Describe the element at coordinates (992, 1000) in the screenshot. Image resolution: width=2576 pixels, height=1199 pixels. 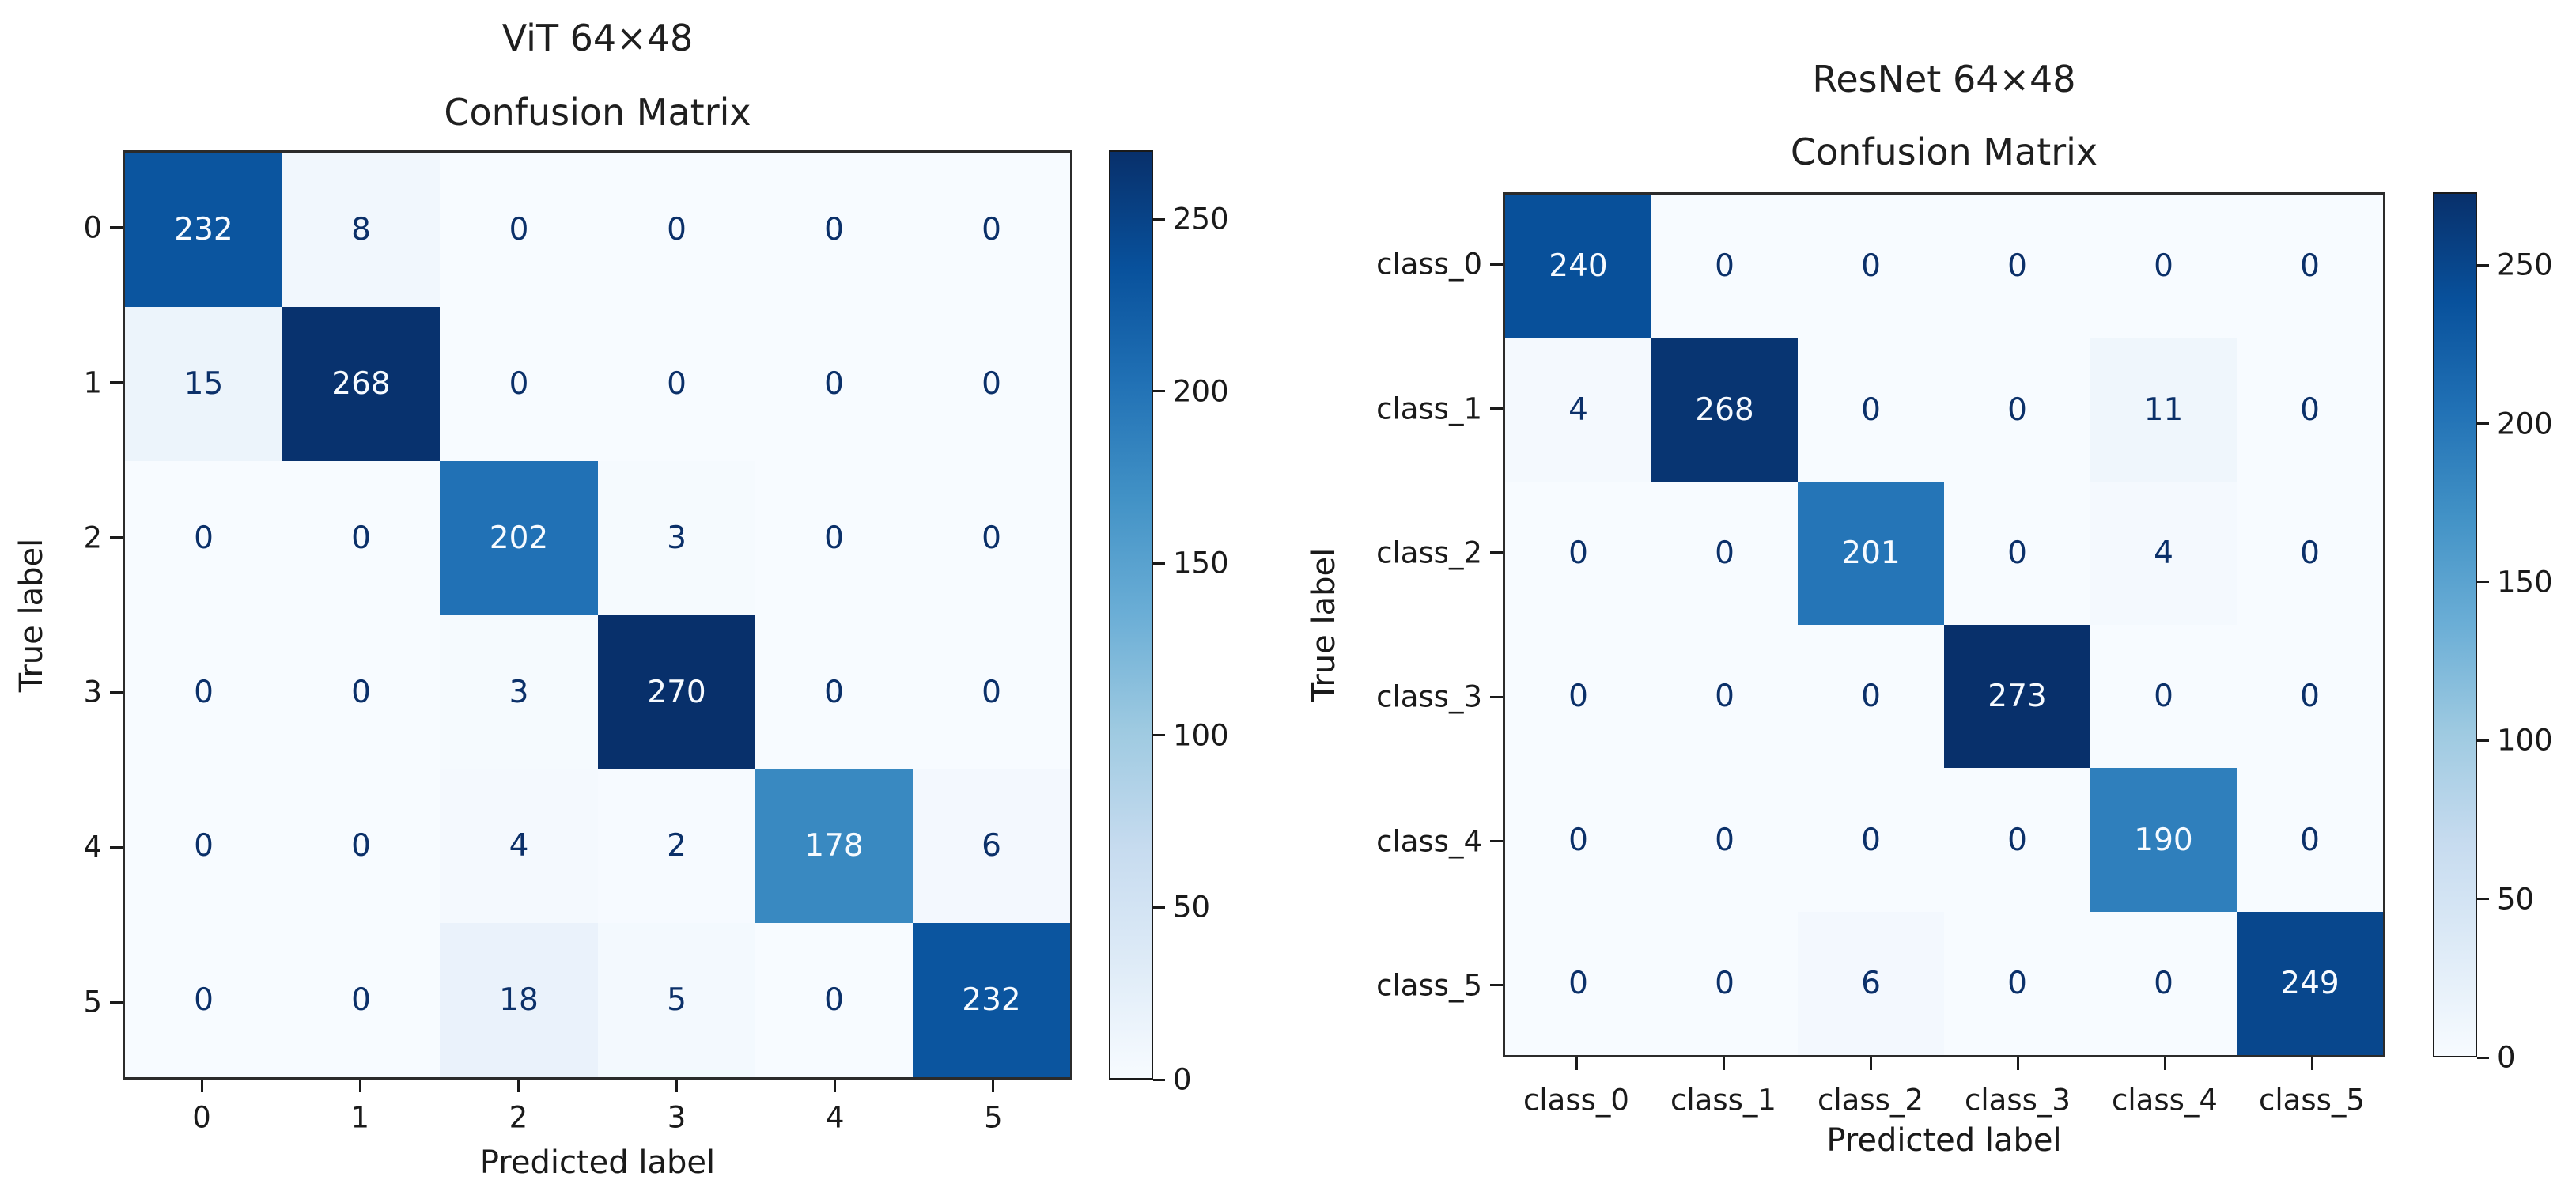
I see `matrix-cell-r5c5: 232` at that location.